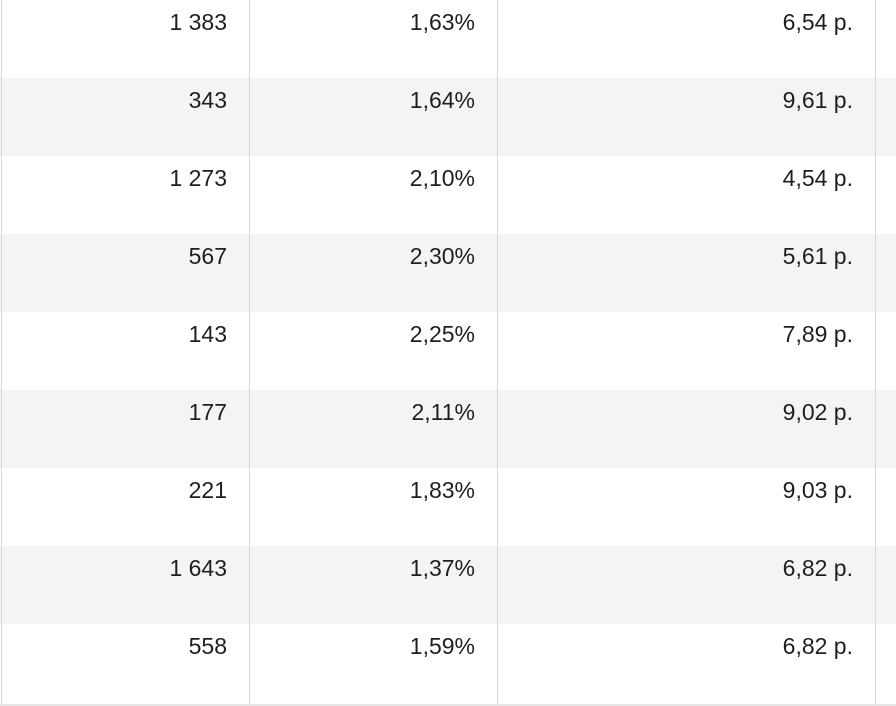 Image resolution: width=896 pixels, height=706 pixels. I want to click on table-cell-count: 143, so click(207, 334).